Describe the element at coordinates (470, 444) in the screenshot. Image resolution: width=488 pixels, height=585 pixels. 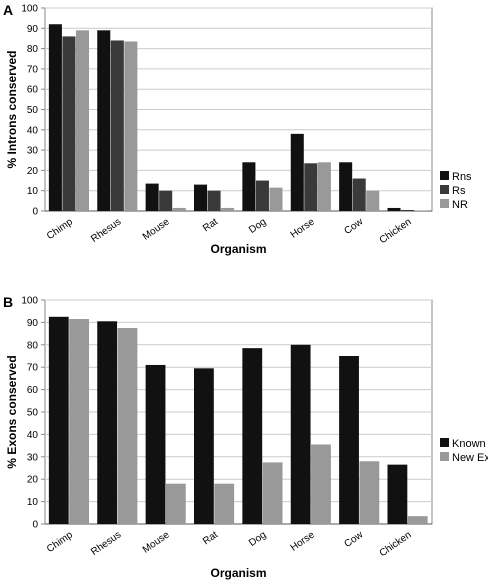
I see `legend-label: Known Exons` at that location.